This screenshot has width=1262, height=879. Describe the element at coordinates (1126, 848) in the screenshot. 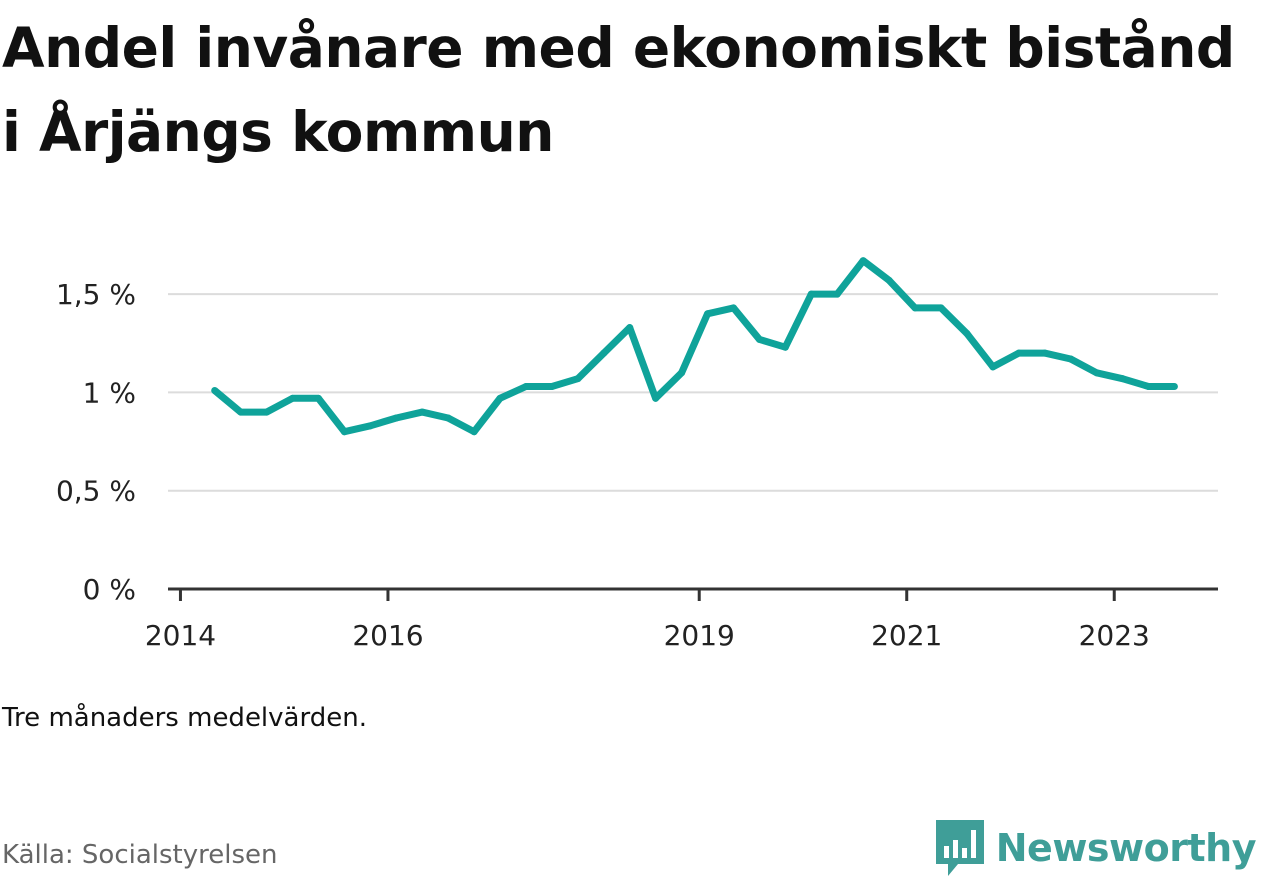

I see `brand-name: Newsworthy` at that location.